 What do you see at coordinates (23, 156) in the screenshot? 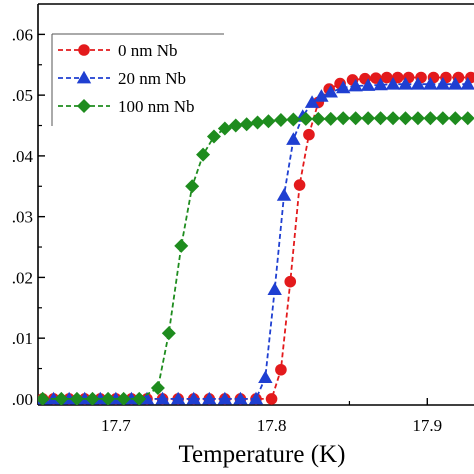
I see `y-tick-label: .04` at bounding box center [23, 156].